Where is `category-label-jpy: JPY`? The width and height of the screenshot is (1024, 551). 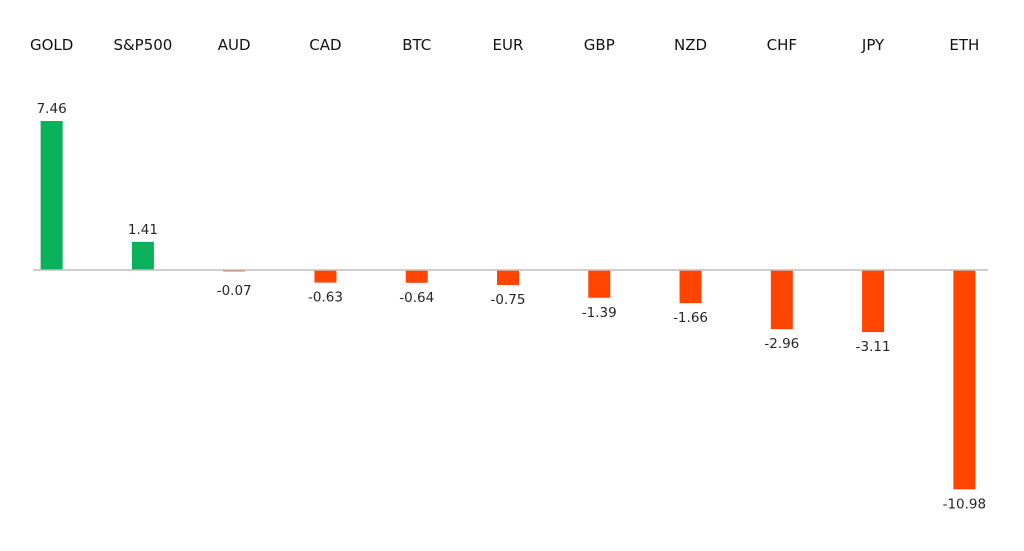 category-label-jpy: JPY is located at coordinates (873, 45).